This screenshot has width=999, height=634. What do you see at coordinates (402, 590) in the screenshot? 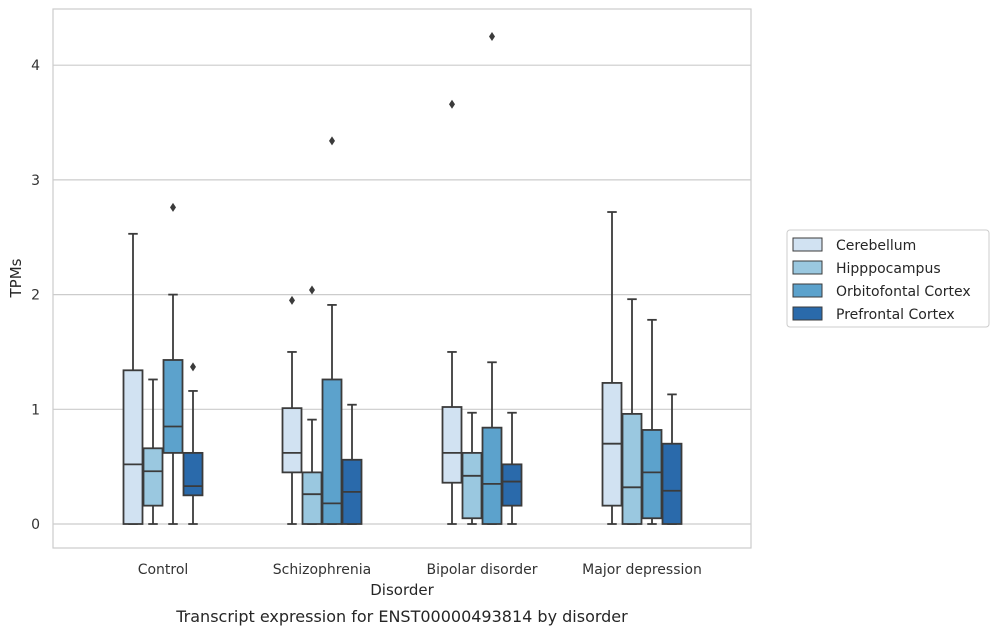
I see `x-axis-title: Disorder` at bounding box center [402, 590].